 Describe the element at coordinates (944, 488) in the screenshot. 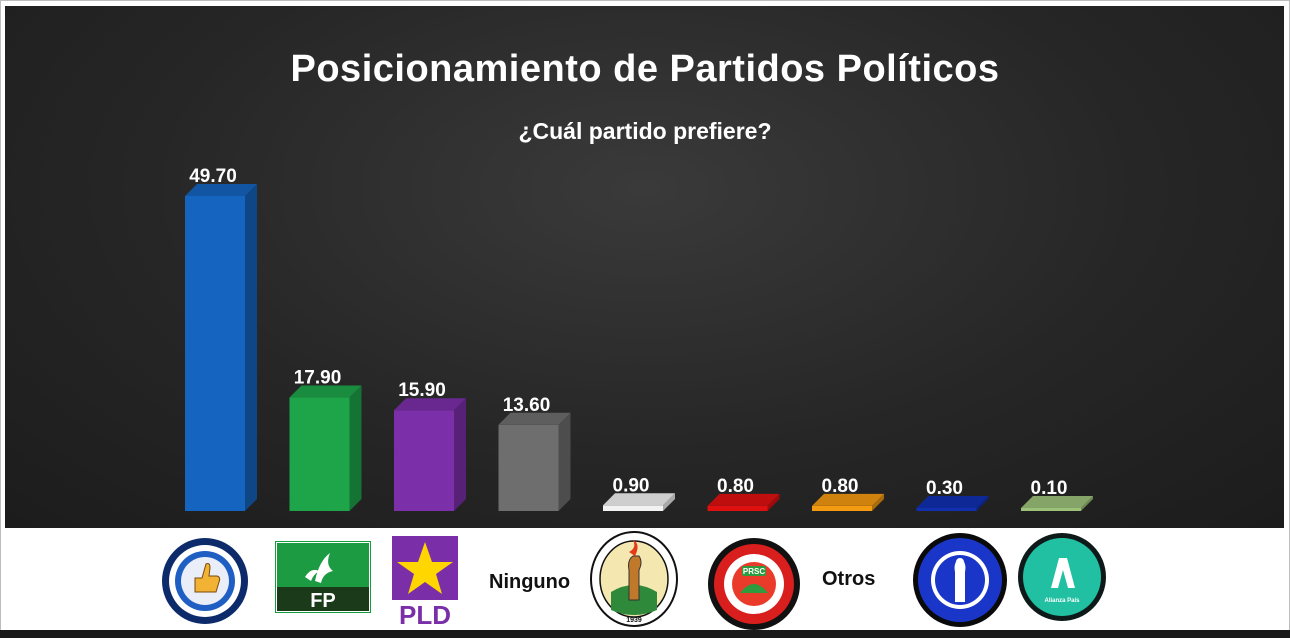

I see `value-label-fnp: 0.30` at that location.